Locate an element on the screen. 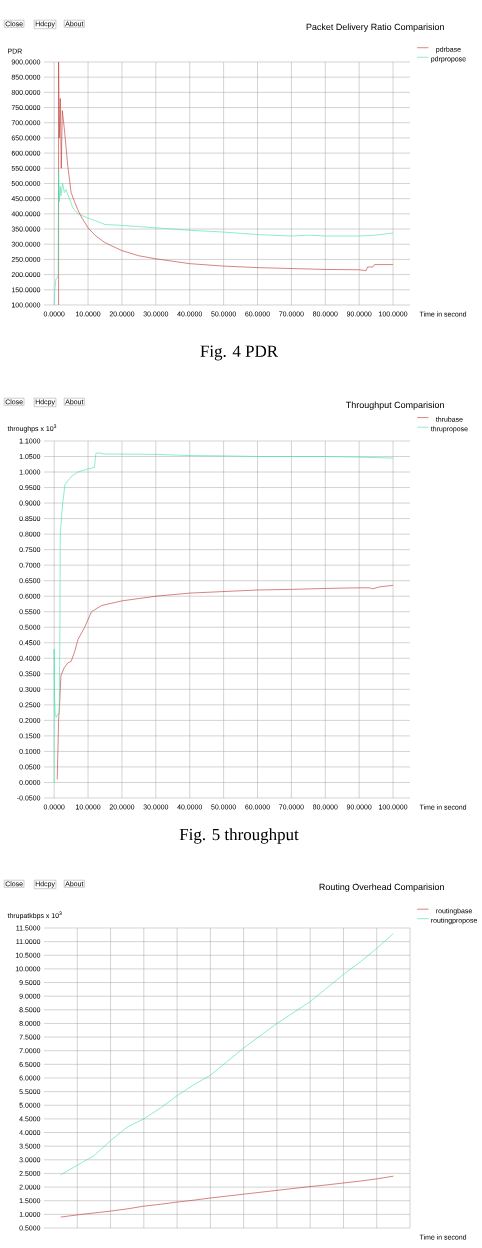 This screenshot has width=482, height=1248. chart-title: Routing Overhead Comparision is located at coordinates (381, 887).